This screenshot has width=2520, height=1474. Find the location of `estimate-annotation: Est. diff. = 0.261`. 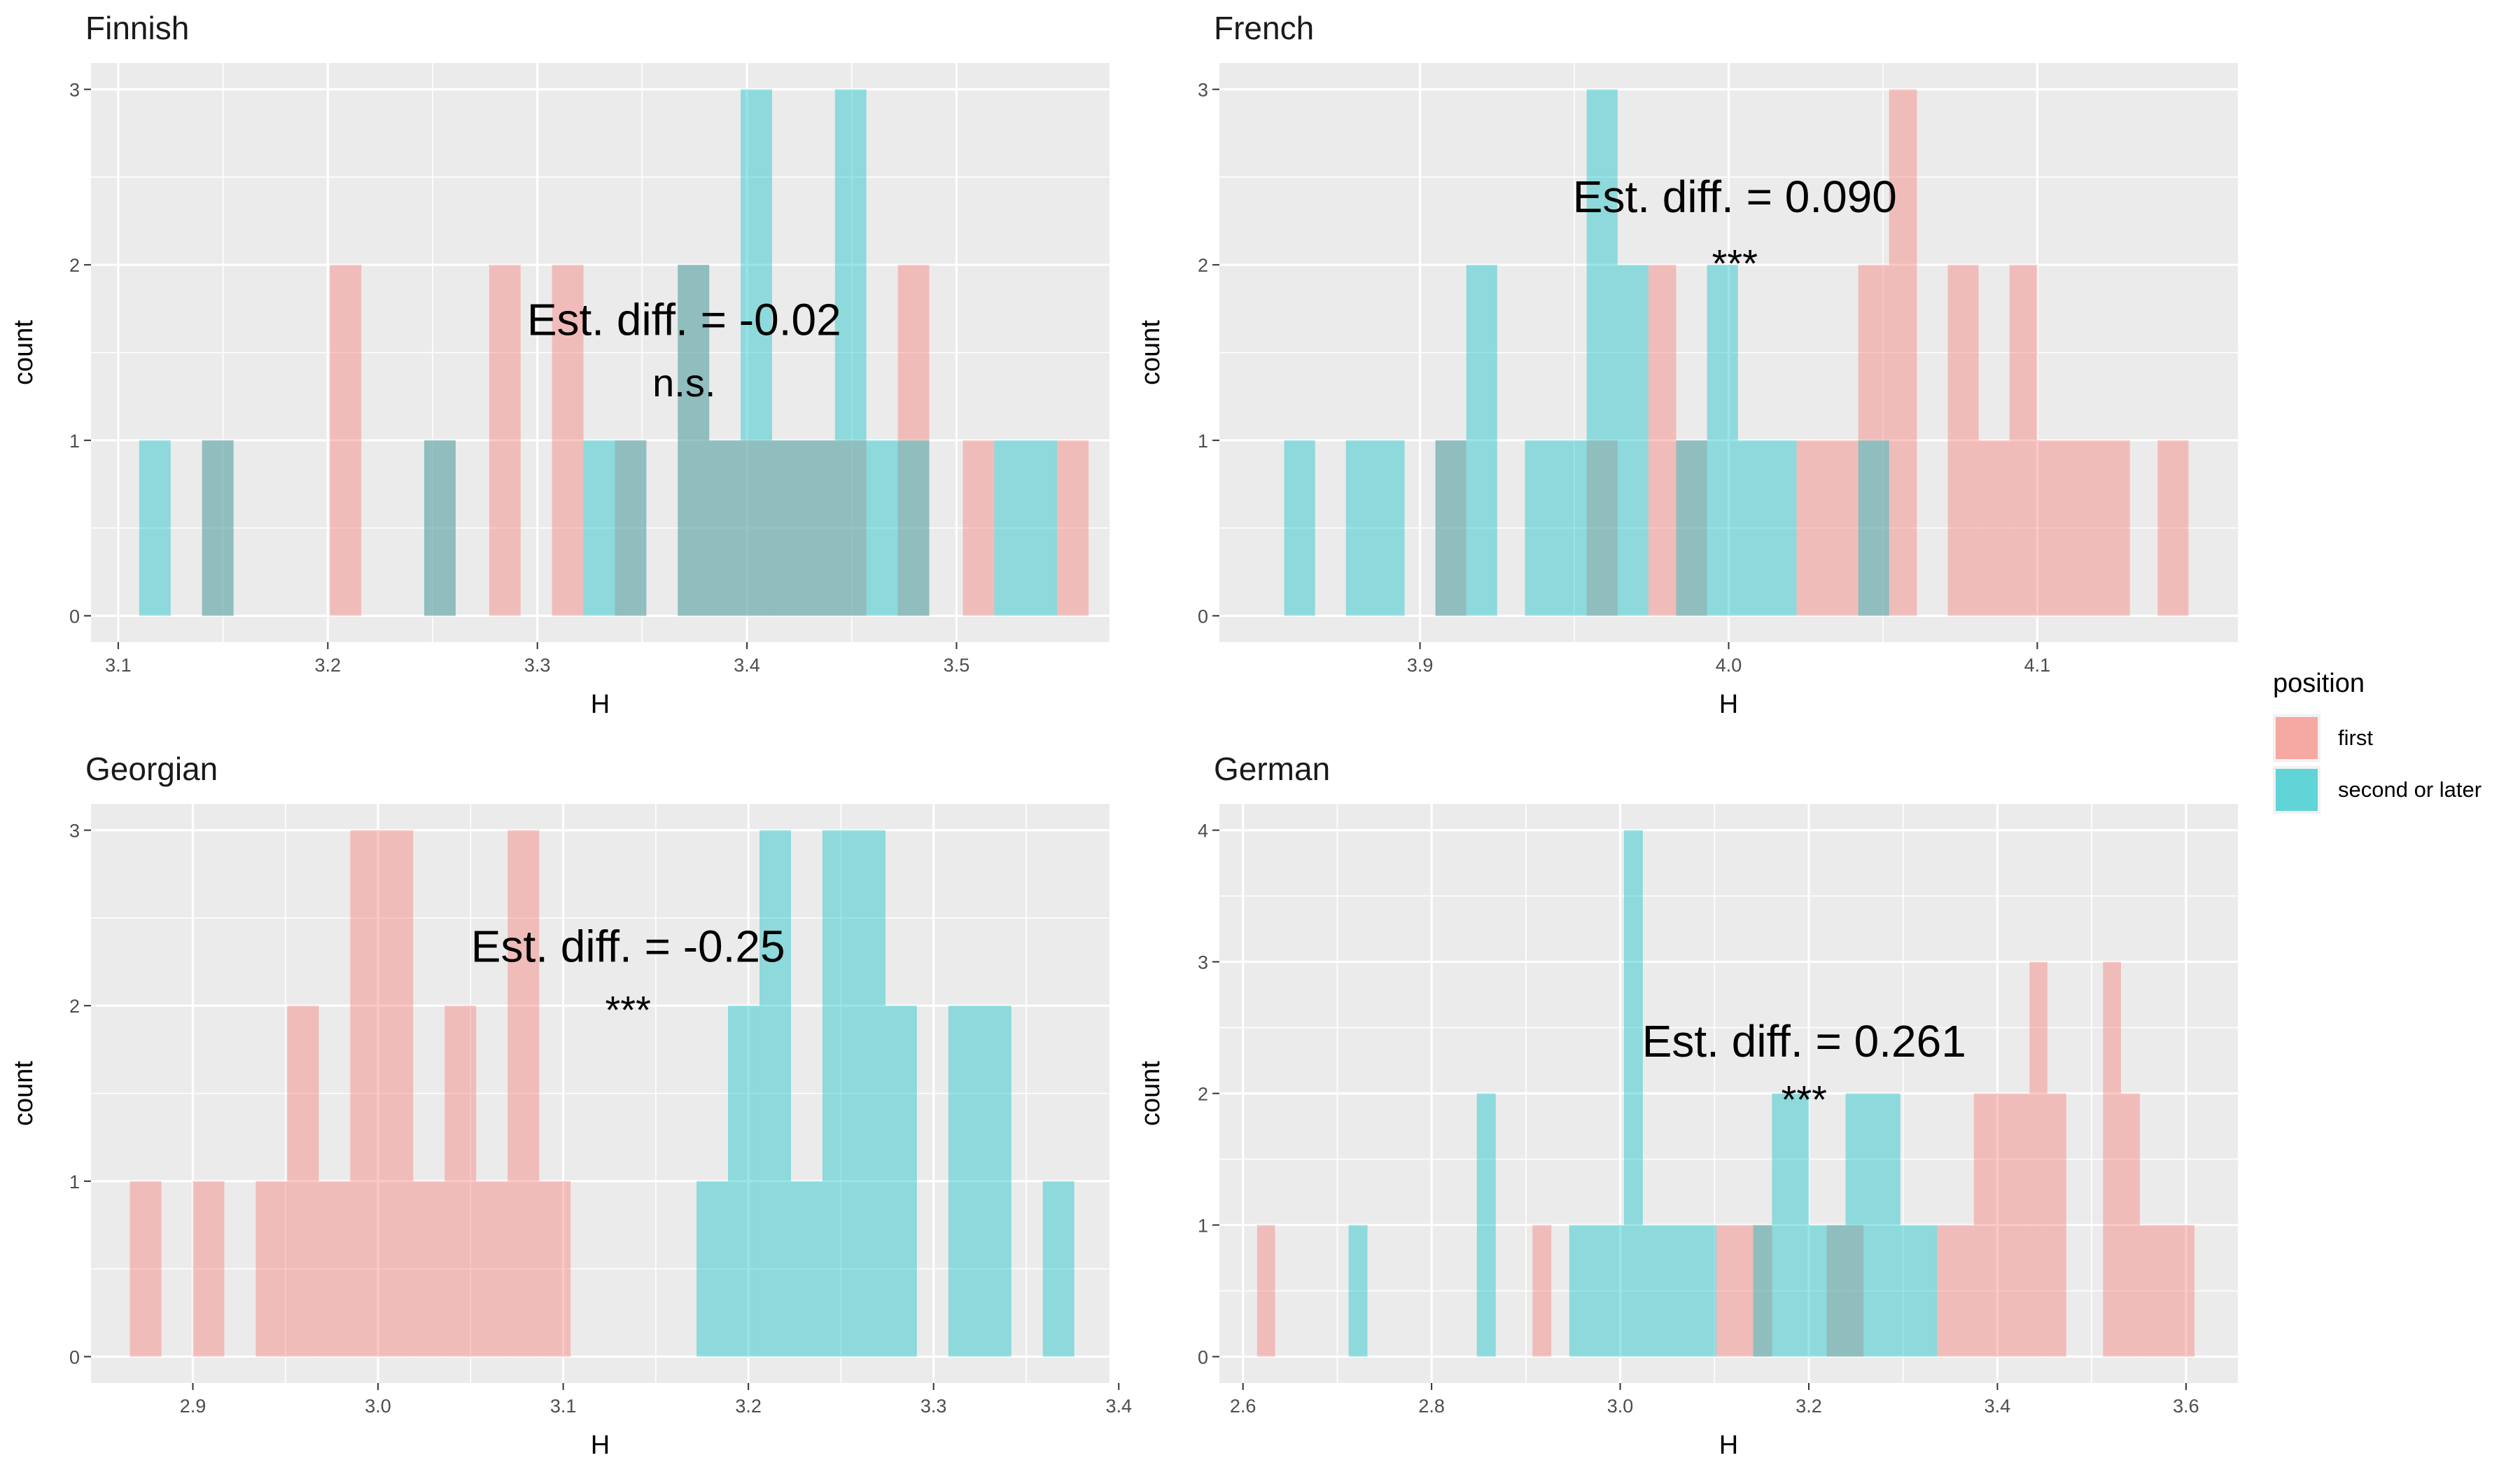

estimate-annotation: Est. diff. = 0.261 is located at coordinates (1804, 1041).